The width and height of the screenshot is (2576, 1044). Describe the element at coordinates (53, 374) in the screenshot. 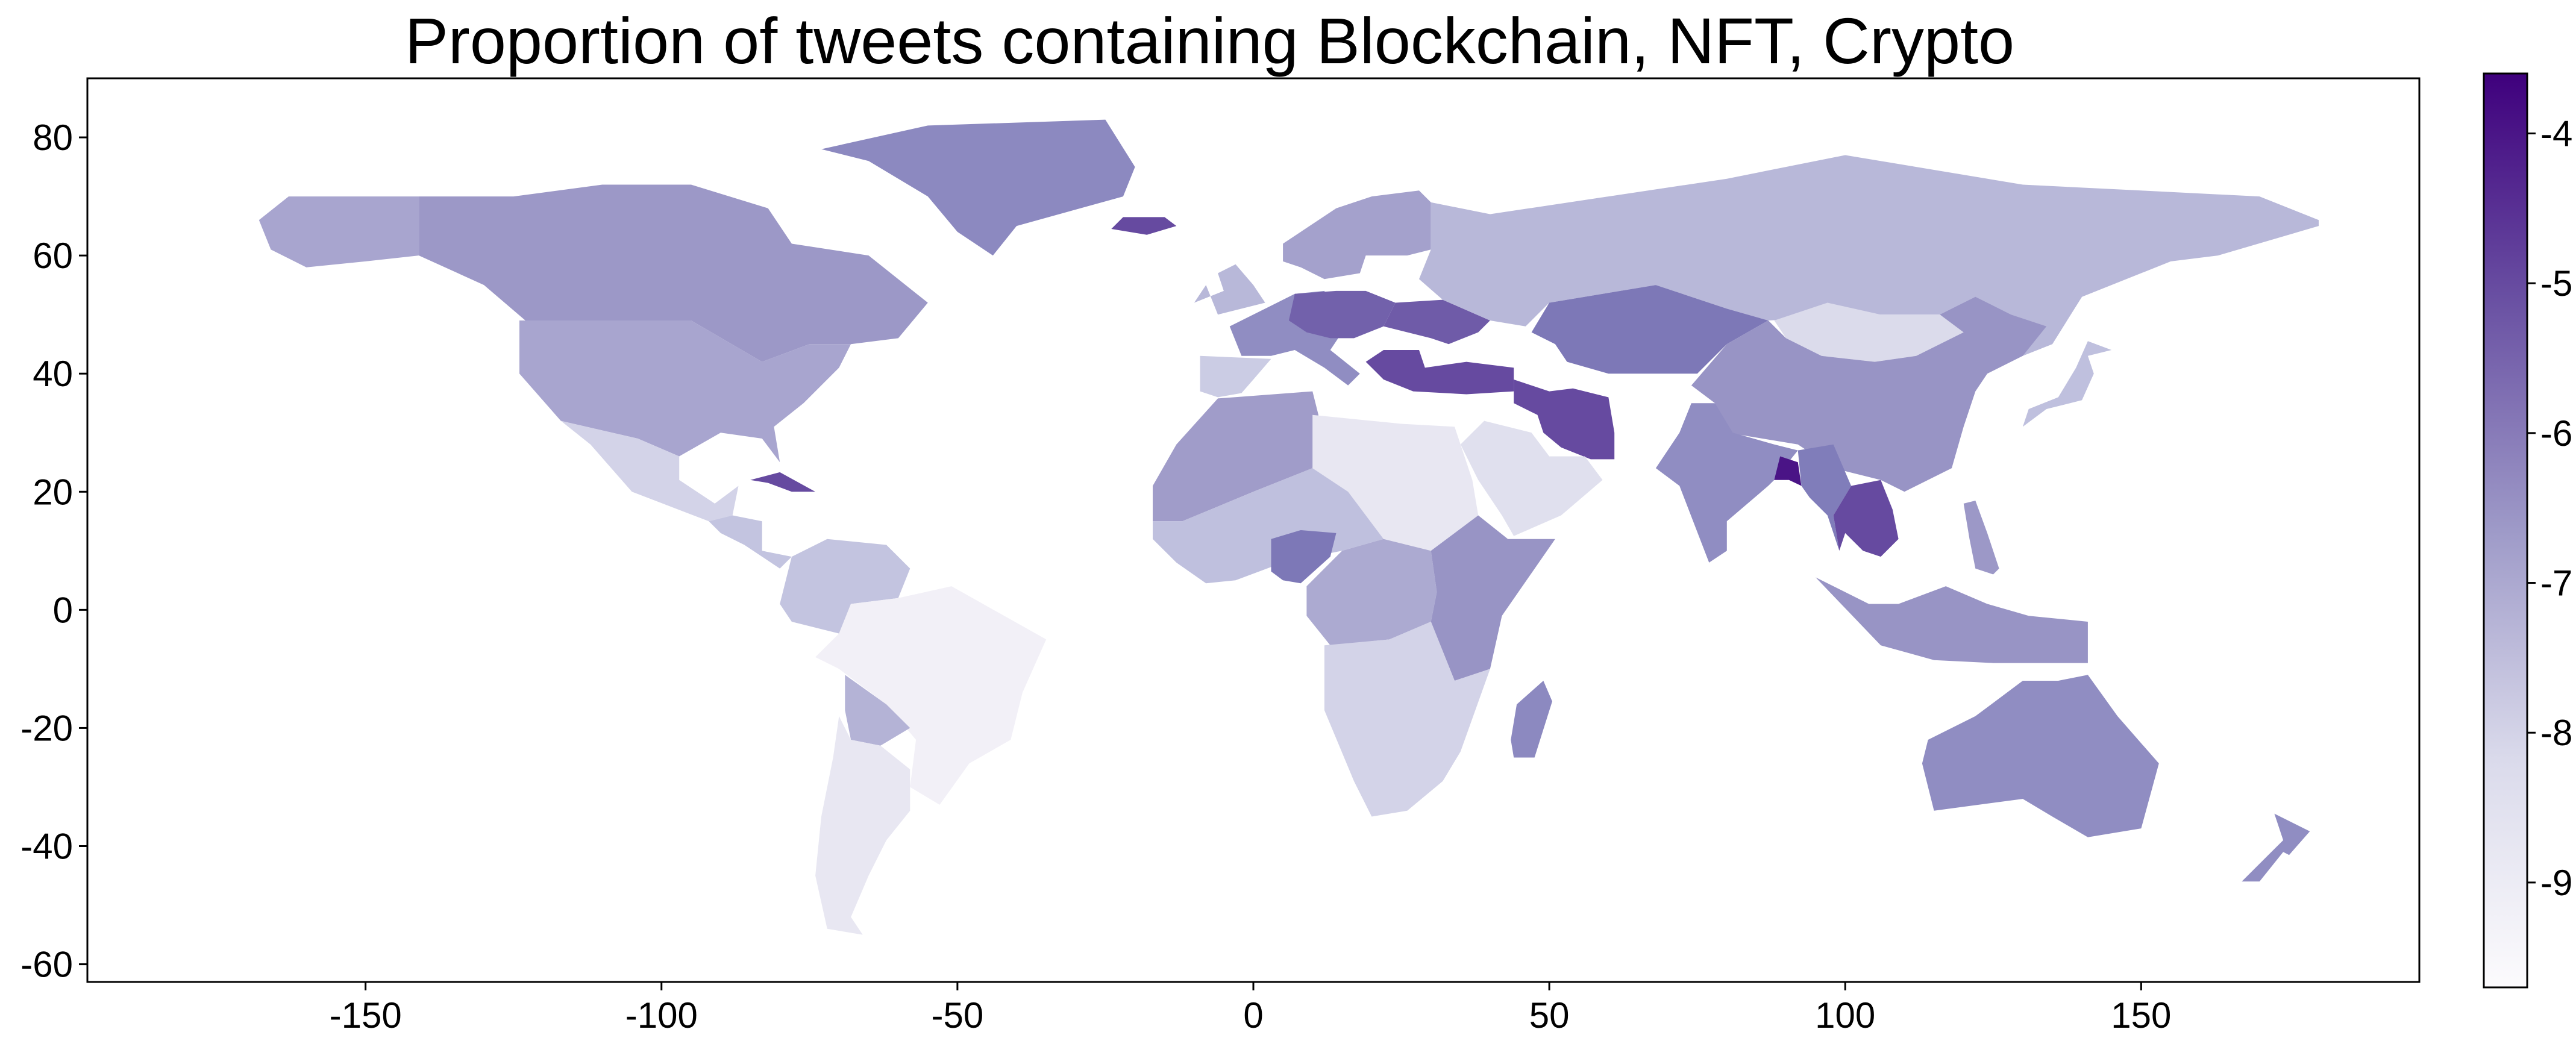

I see `y-tick-label: 40` at that location.